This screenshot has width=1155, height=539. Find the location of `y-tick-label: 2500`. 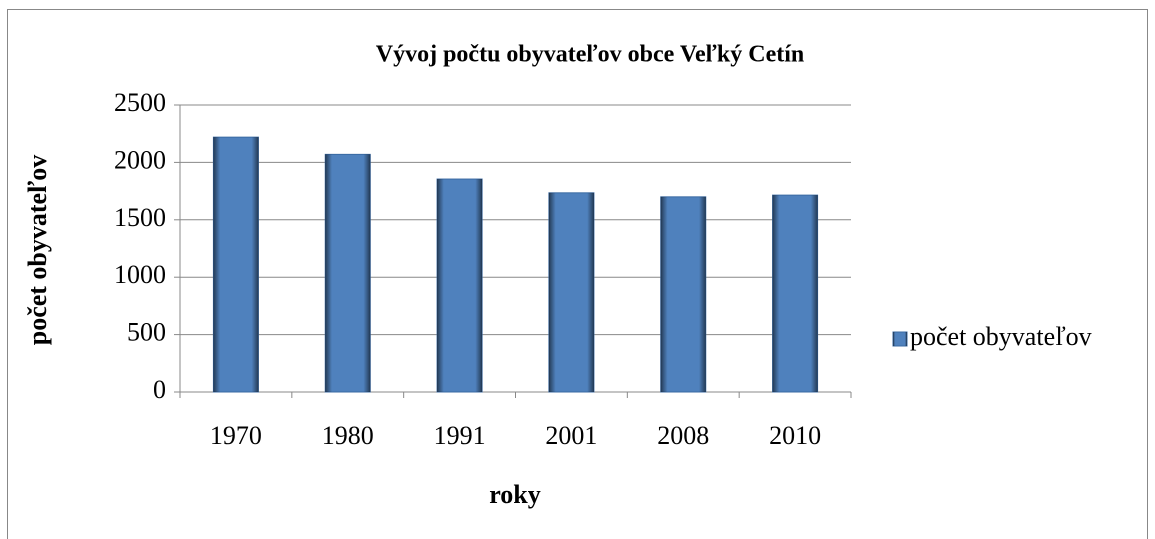

y-tick-label: 2500 is located at coordinates (140, 102).